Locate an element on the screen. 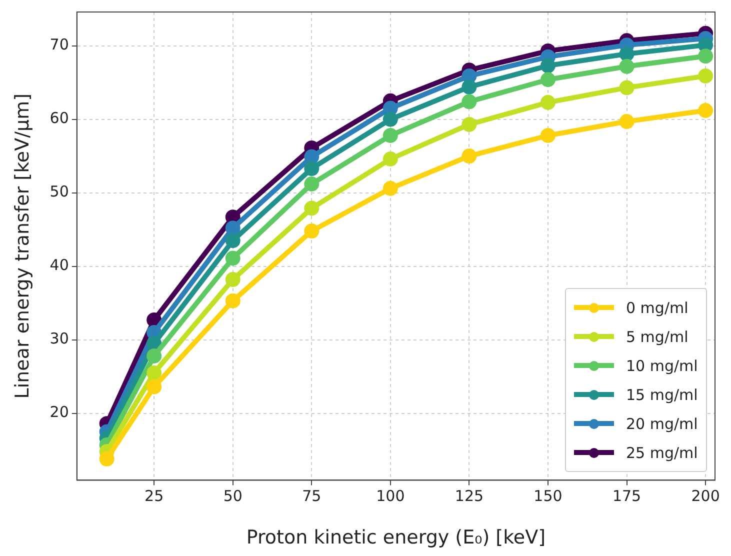 Image resolution: width=731 pixels, height=556 pixels. legend-label: 0 mg/ml is located at coordinates (657, 307).